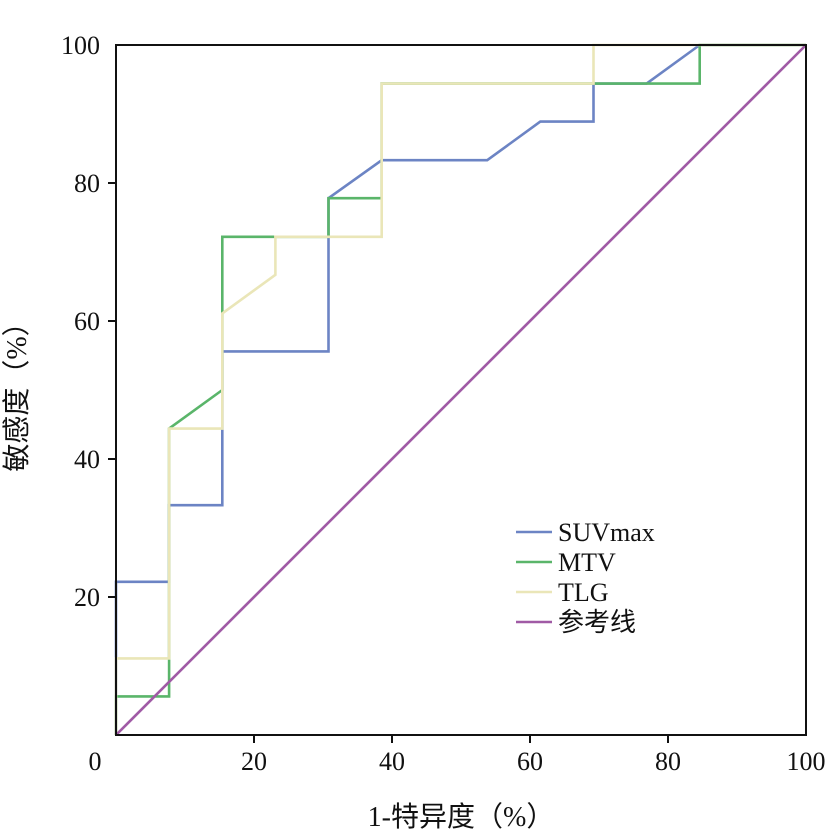 This screenshot has width=827, height=832. Describe the element at coordinates (668, 761) in the screenshot. I see `x-tick-label: 80` at that location.